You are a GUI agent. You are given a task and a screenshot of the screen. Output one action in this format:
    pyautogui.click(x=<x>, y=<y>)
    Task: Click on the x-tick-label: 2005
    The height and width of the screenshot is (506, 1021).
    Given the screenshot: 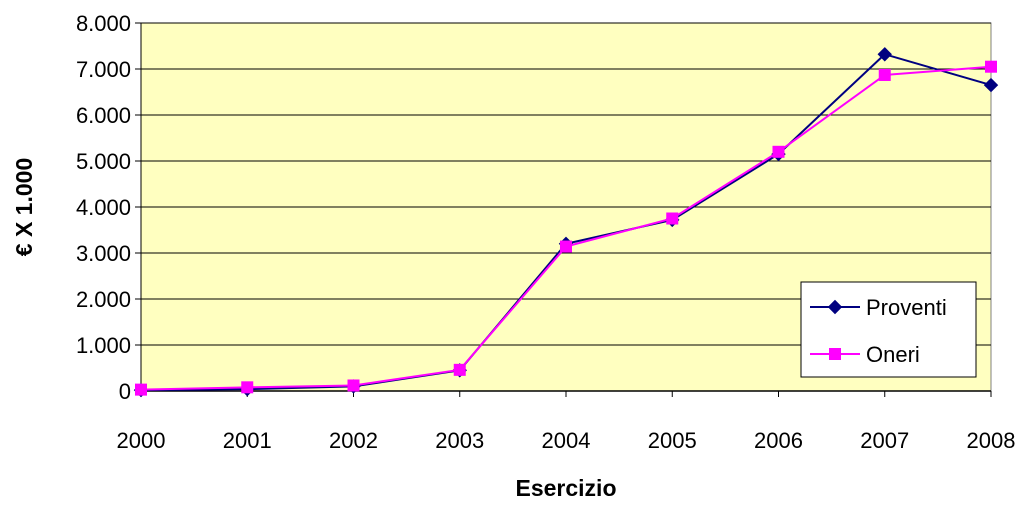 What is the action you would take?
    pyautogui.click(x=672, y=440)
    